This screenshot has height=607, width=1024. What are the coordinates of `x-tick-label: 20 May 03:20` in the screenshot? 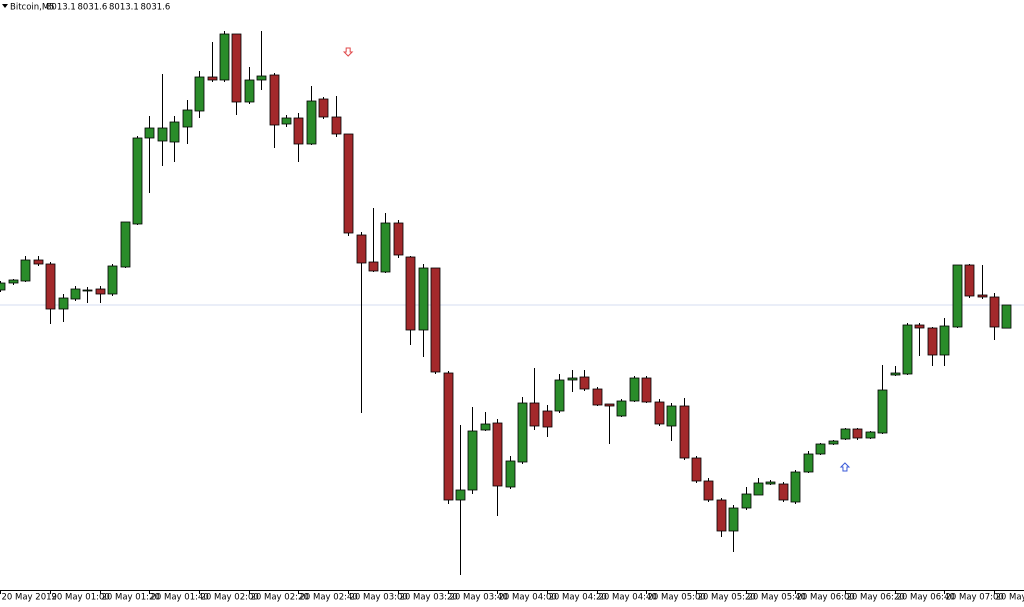 It's located at (429, 598).